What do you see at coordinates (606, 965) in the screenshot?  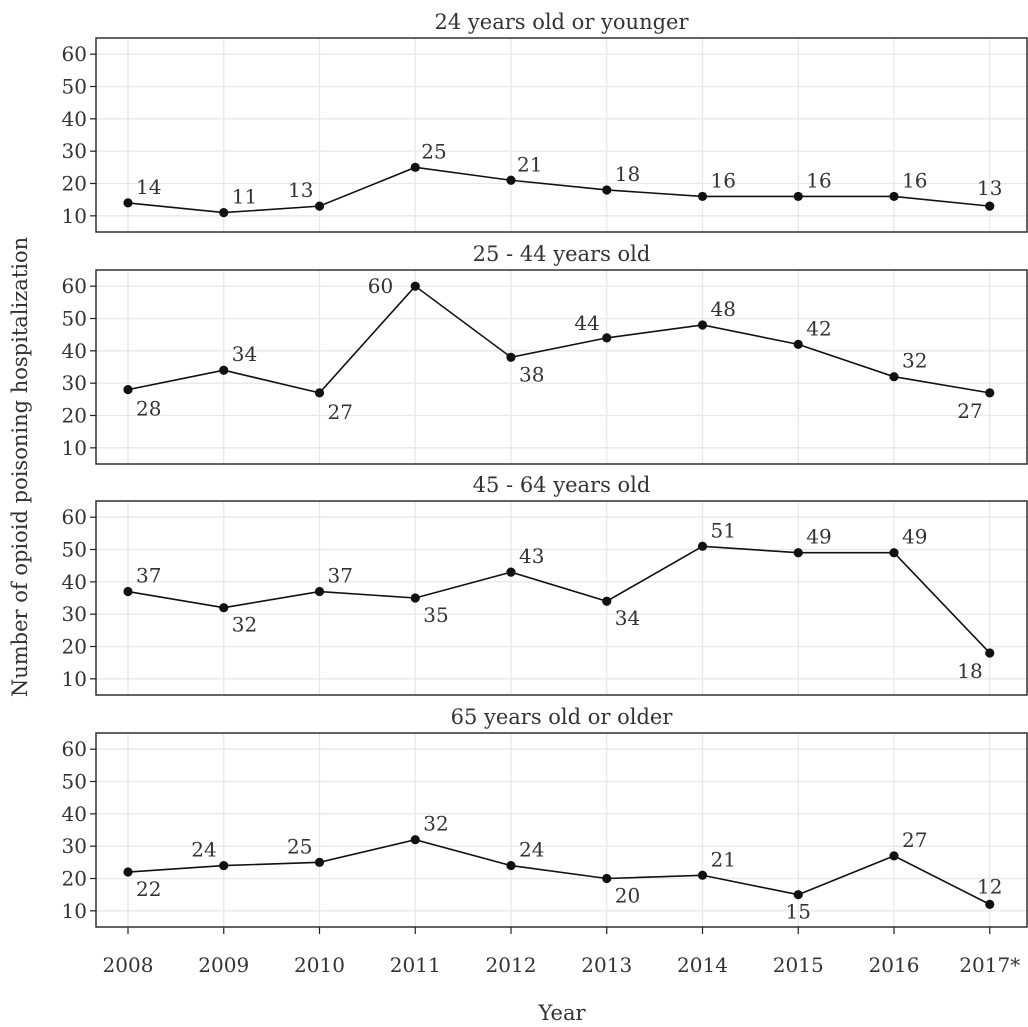 I see `x-tick-label: 2013` at bounding box center [606, 965].